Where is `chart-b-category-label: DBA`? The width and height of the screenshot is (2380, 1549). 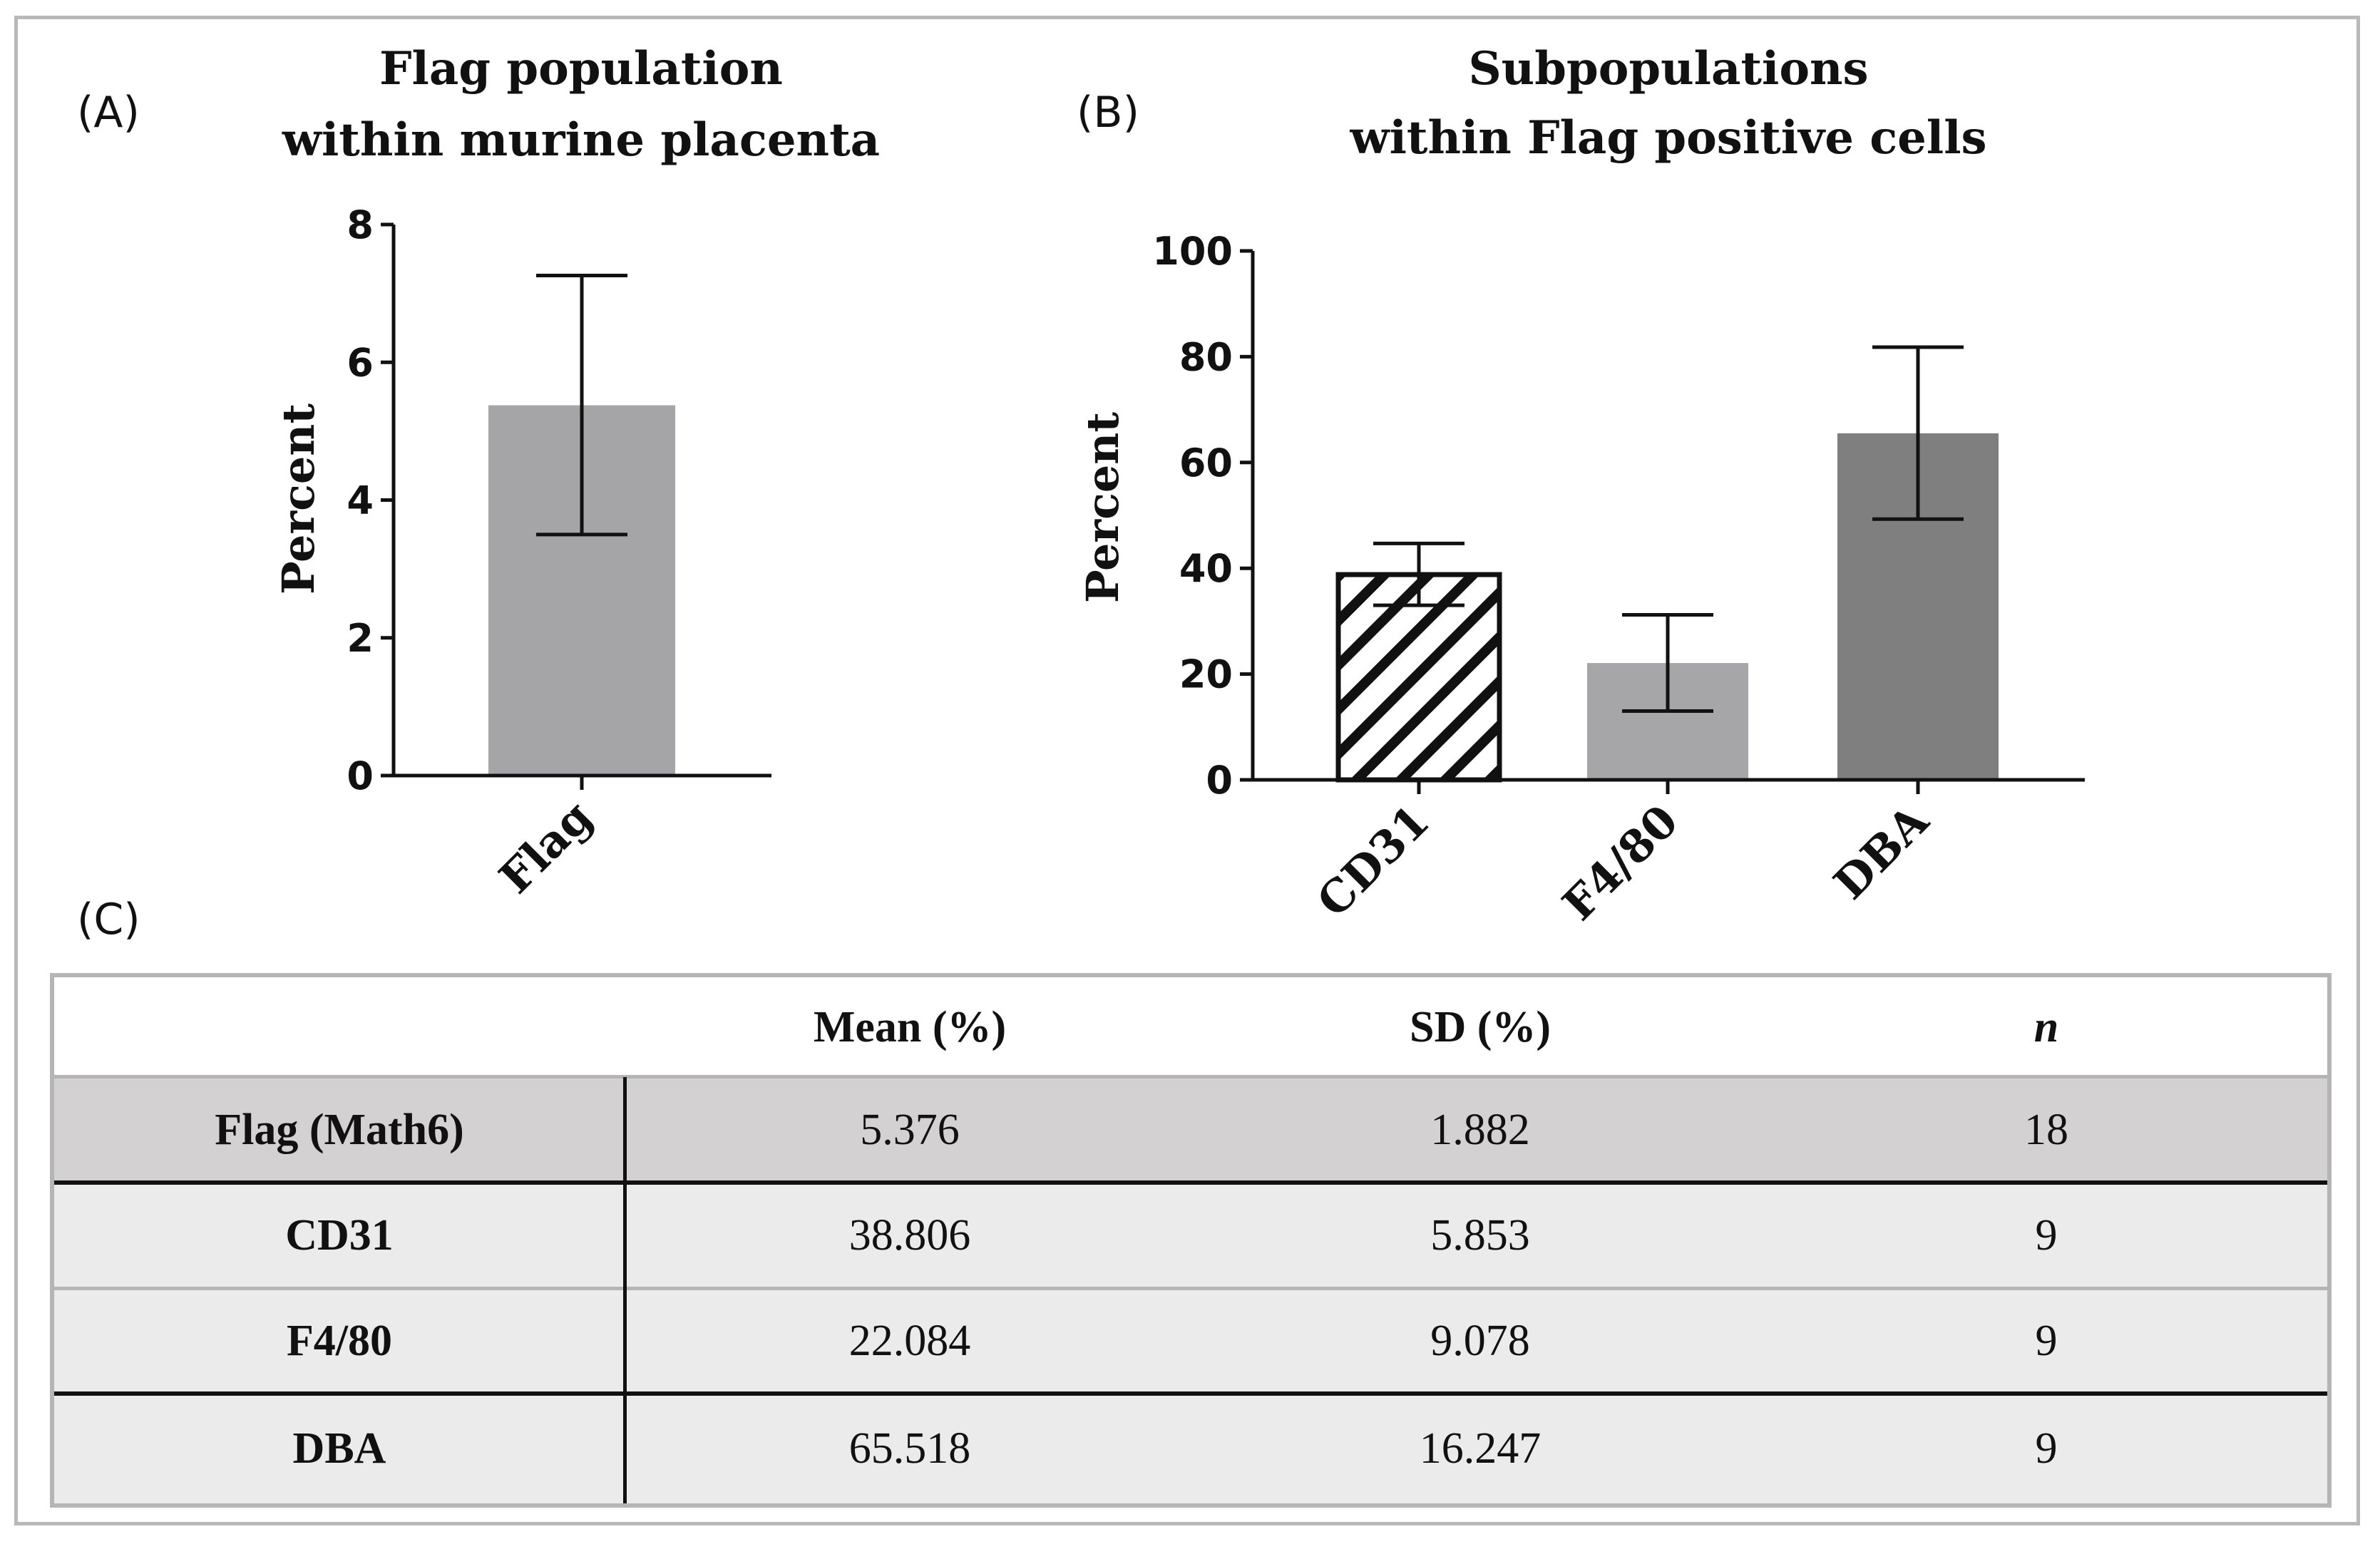 chart-b-category-label: DBA is located at coordinates (1881, 851).